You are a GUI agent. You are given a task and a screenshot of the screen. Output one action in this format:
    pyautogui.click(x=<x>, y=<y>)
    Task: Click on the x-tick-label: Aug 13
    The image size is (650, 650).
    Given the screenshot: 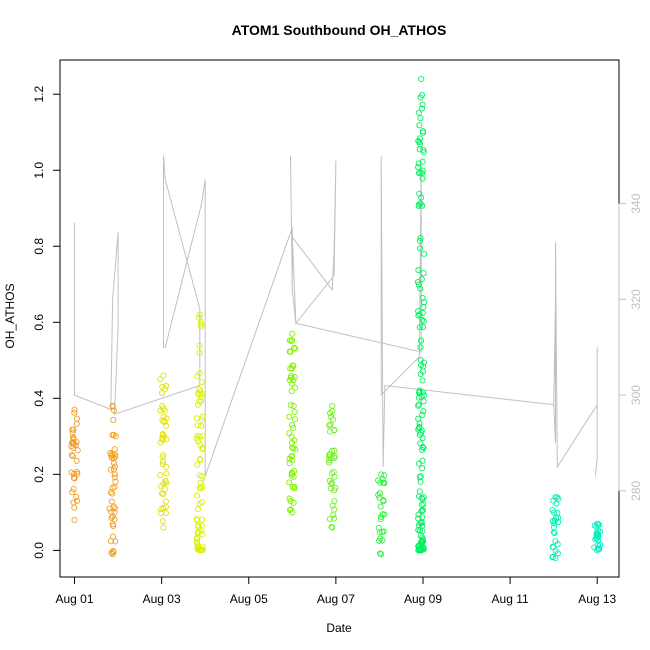 What is the action you would take?
    pyautogui.click(x=597, y=599)
    